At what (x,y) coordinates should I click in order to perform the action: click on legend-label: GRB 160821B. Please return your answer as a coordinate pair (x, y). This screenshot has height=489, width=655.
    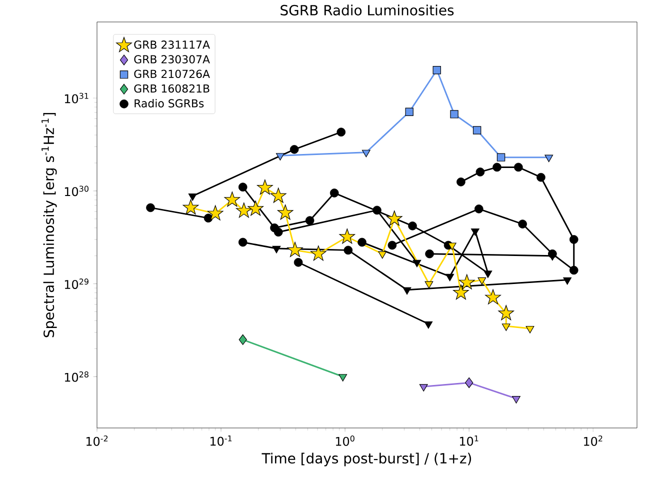
    Looking at the image, I should click on (172, 88).